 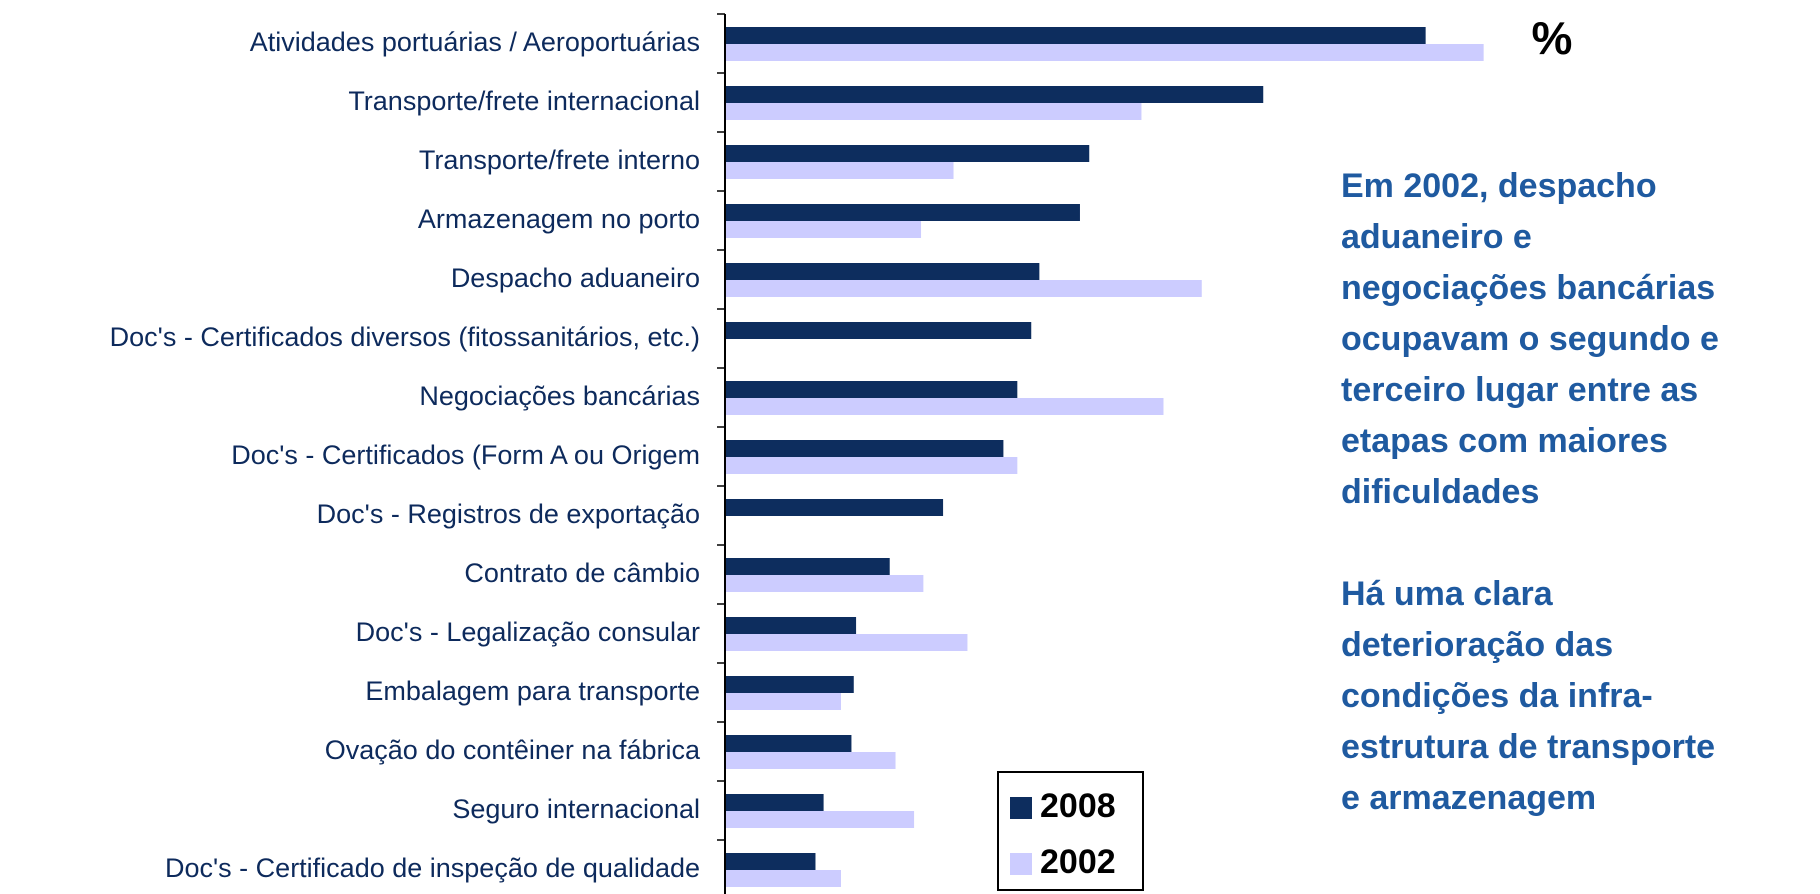 What do you see at coordinates (513, 750) in the screenshot?
I see `y-tick-label: Ovação do contêiner na fábrica` at bounding box center [513, 750].